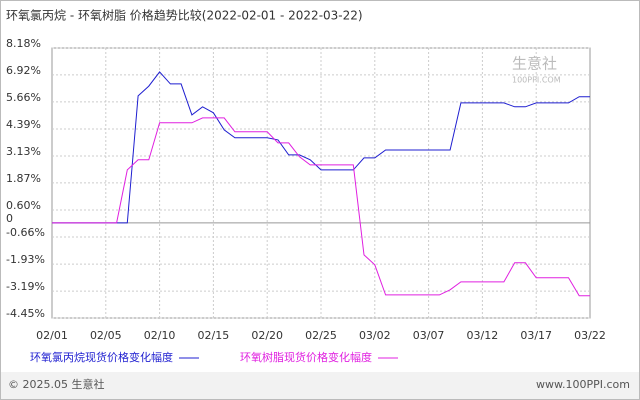  What do you see at coordinates (590, 335) in the screenshot?
I see `x-tick-label: 03/22` at bounding box center [590, 335].